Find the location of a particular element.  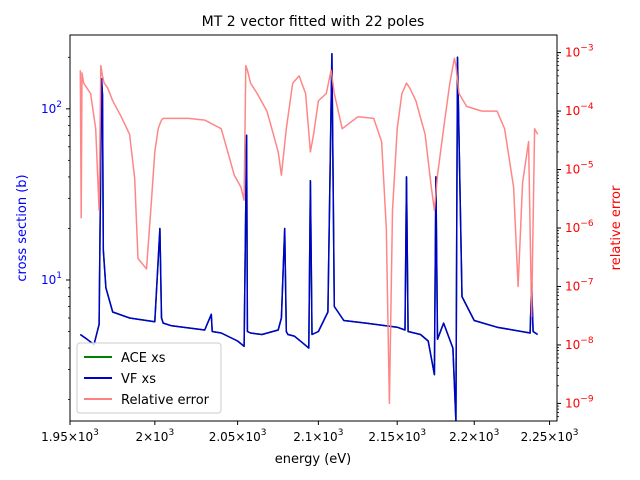

x-tick-label-5: 2.2×103 is located at coordinates (474, 436).